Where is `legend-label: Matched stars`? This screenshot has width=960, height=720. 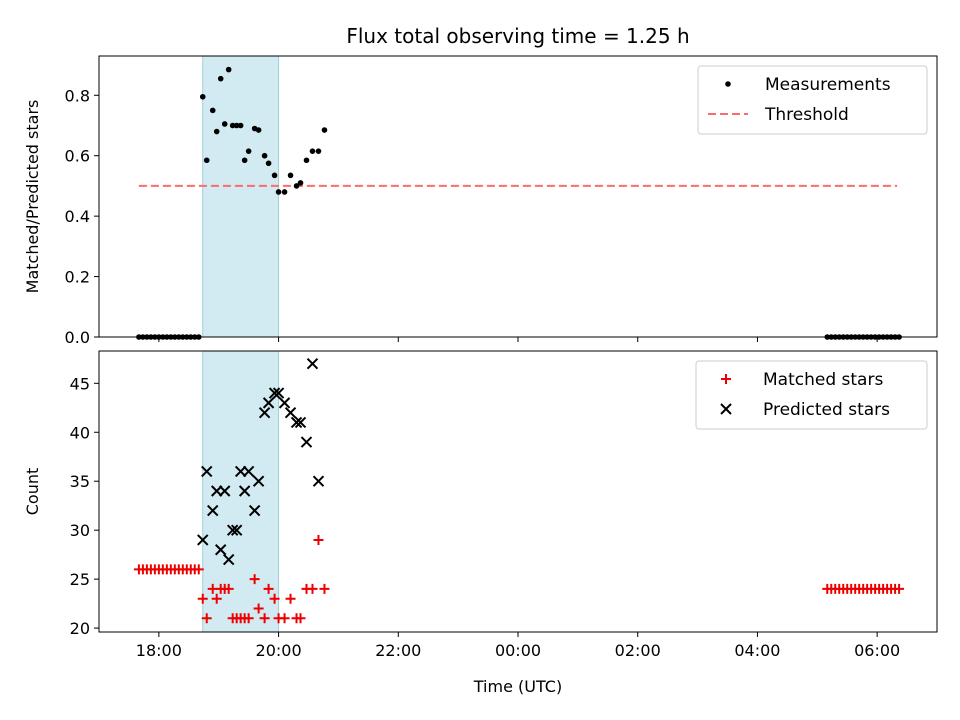 legend-label: Matched stars is located at coordinates (823, 380).